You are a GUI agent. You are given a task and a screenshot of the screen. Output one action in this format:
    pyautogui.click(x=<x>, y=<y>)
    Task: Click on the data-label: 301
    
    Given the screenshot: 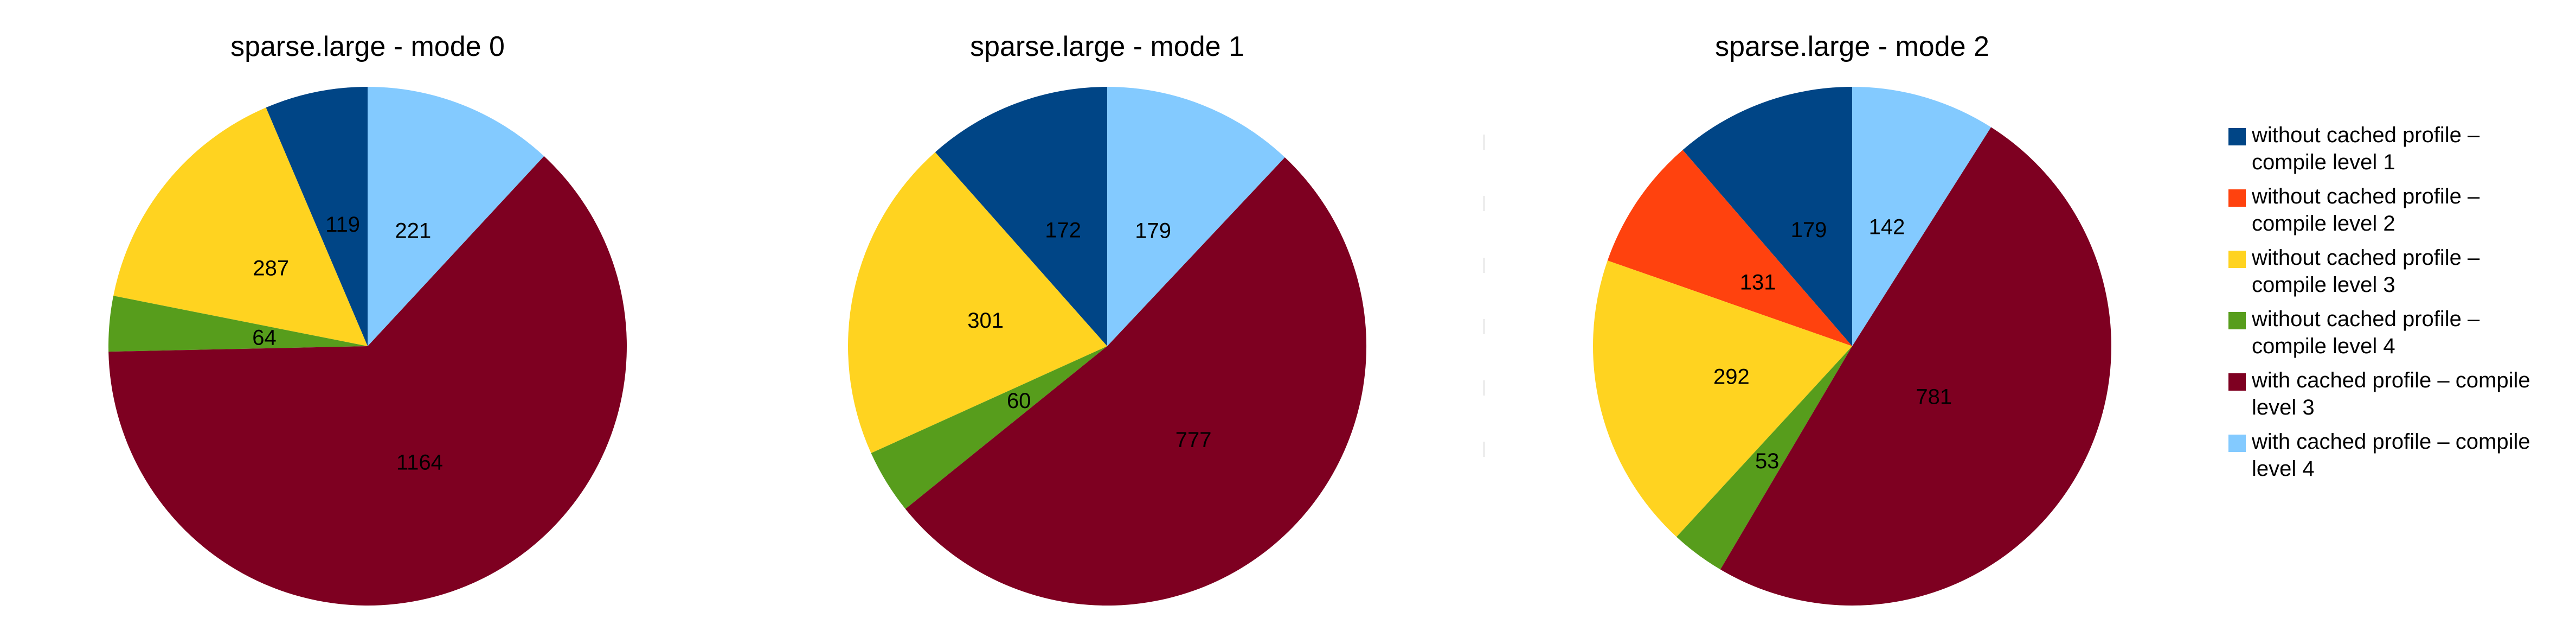 What is the action you would take?
    pyautogui.click(x=986, y=321)
    